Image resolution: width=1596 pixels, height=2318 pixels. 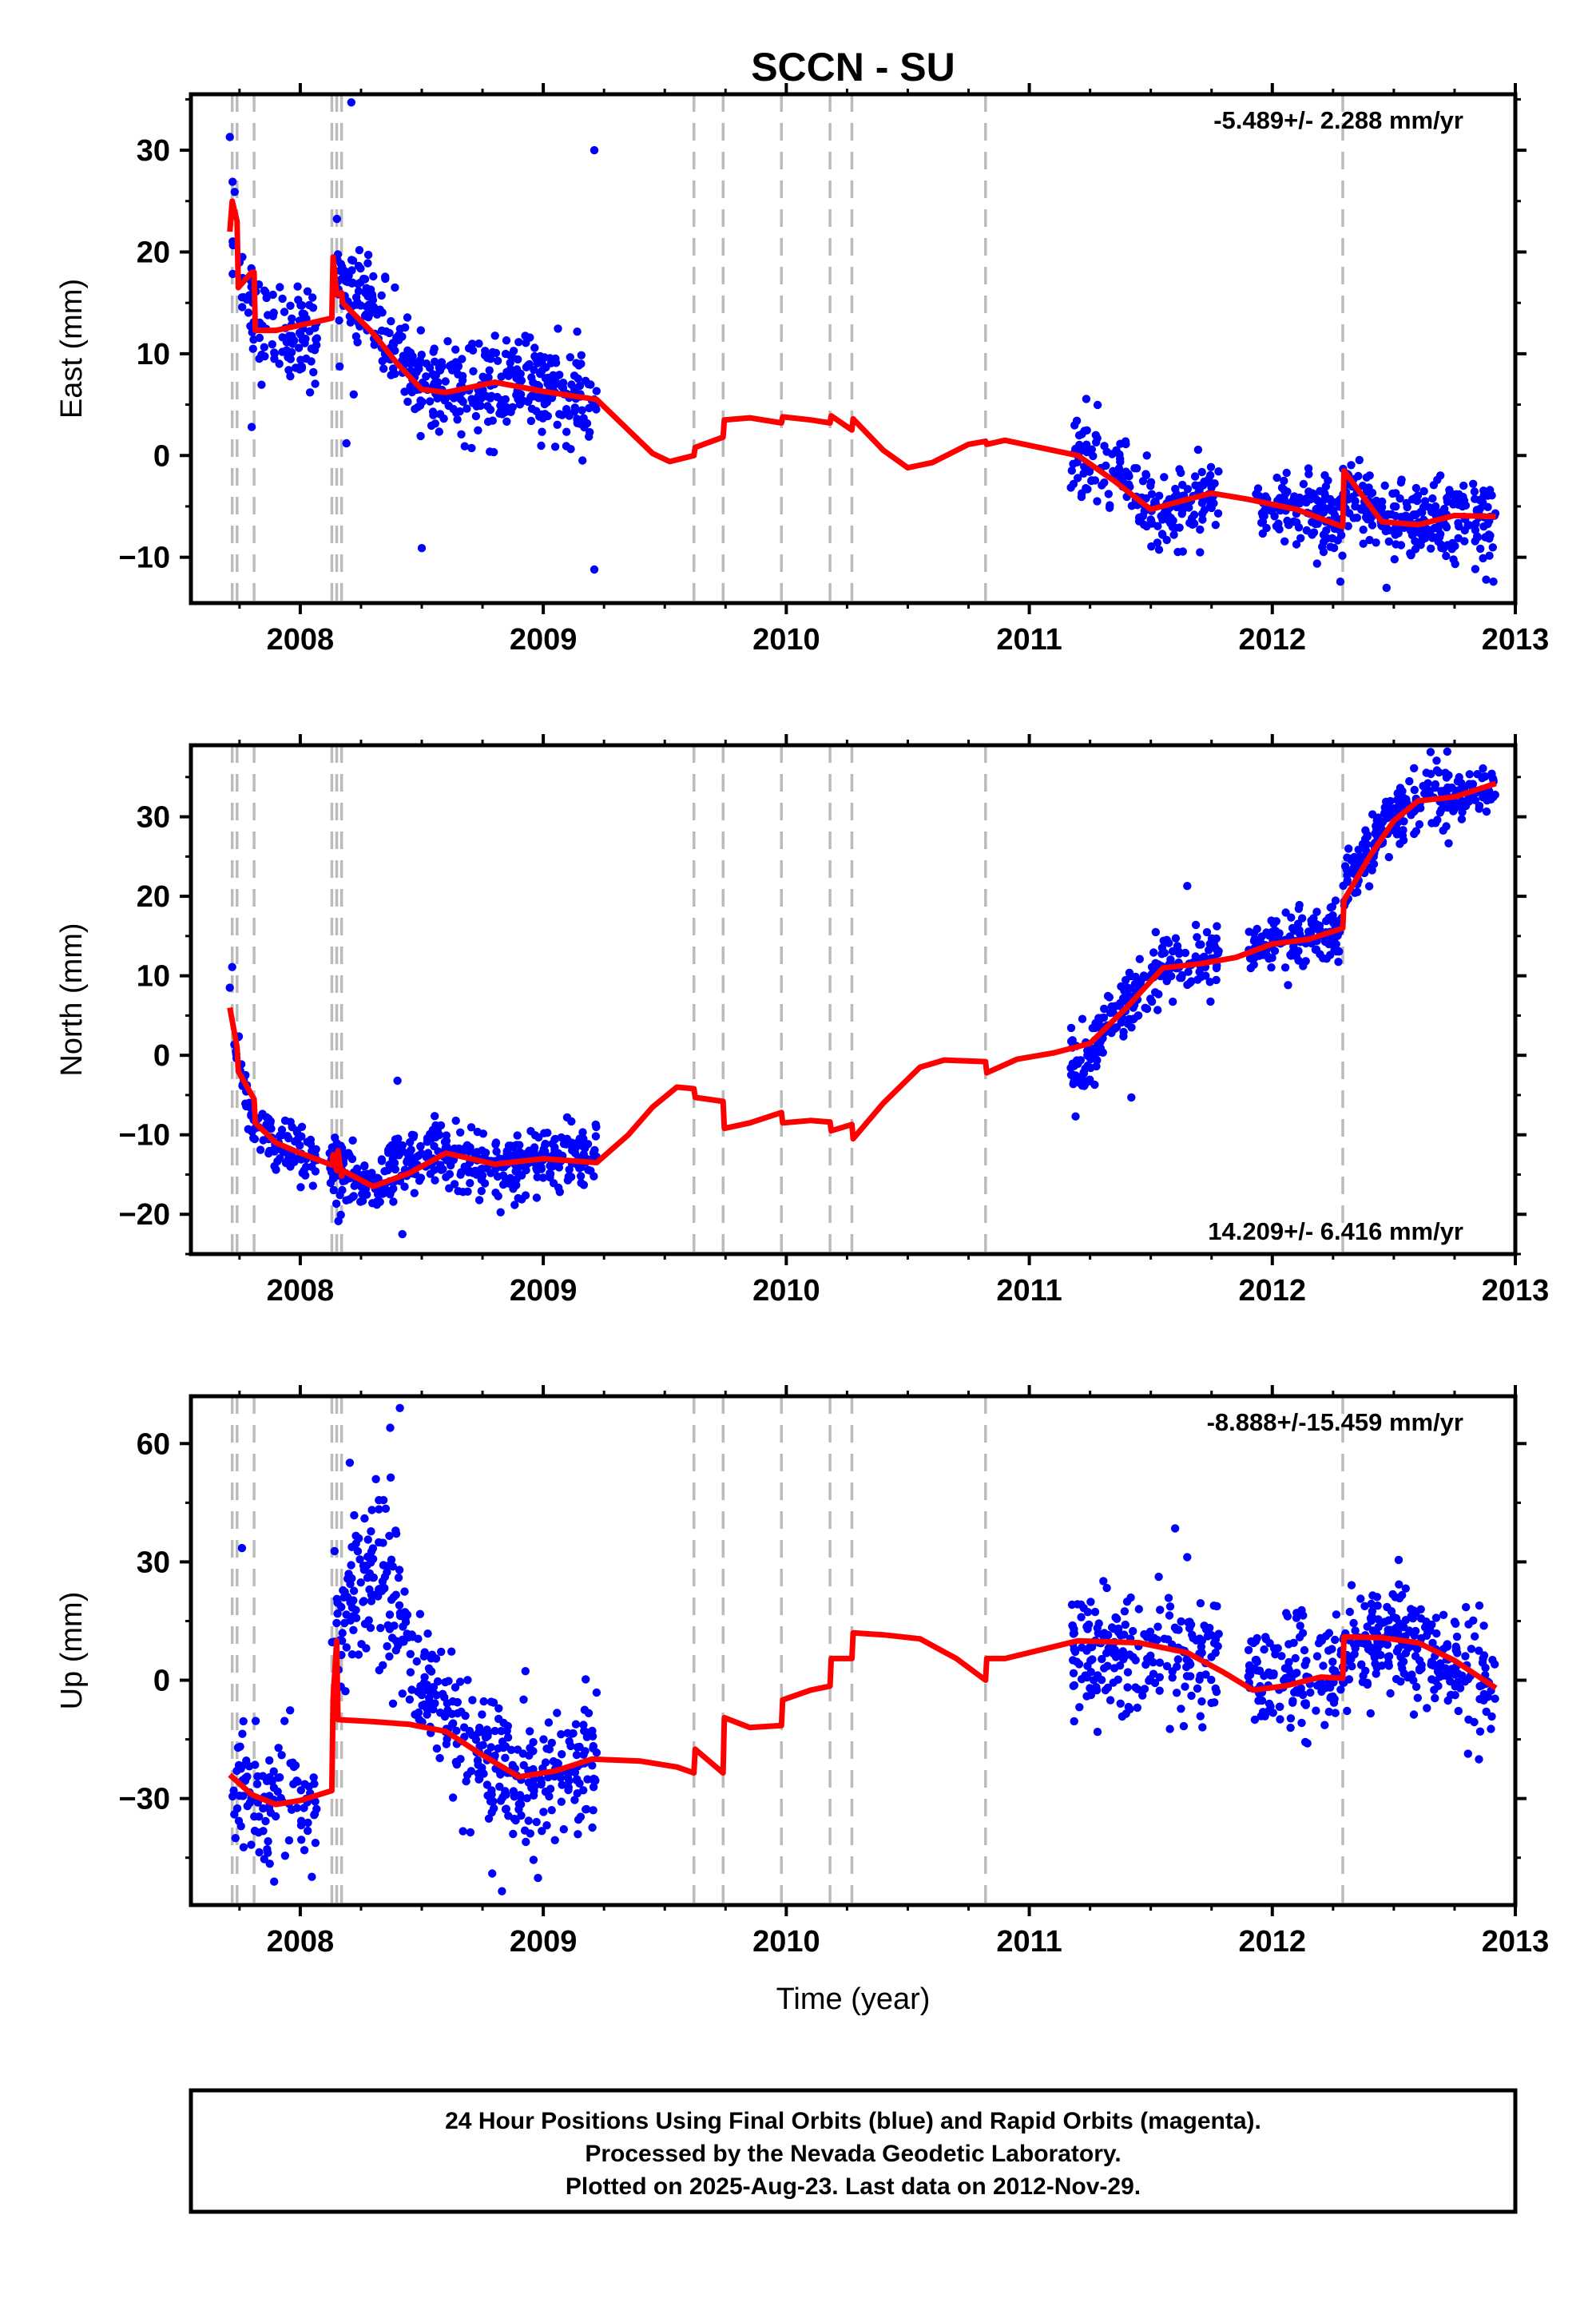 I want to click on north-x-tick-label-2013: 2013, so click(x=1516, y=1291).